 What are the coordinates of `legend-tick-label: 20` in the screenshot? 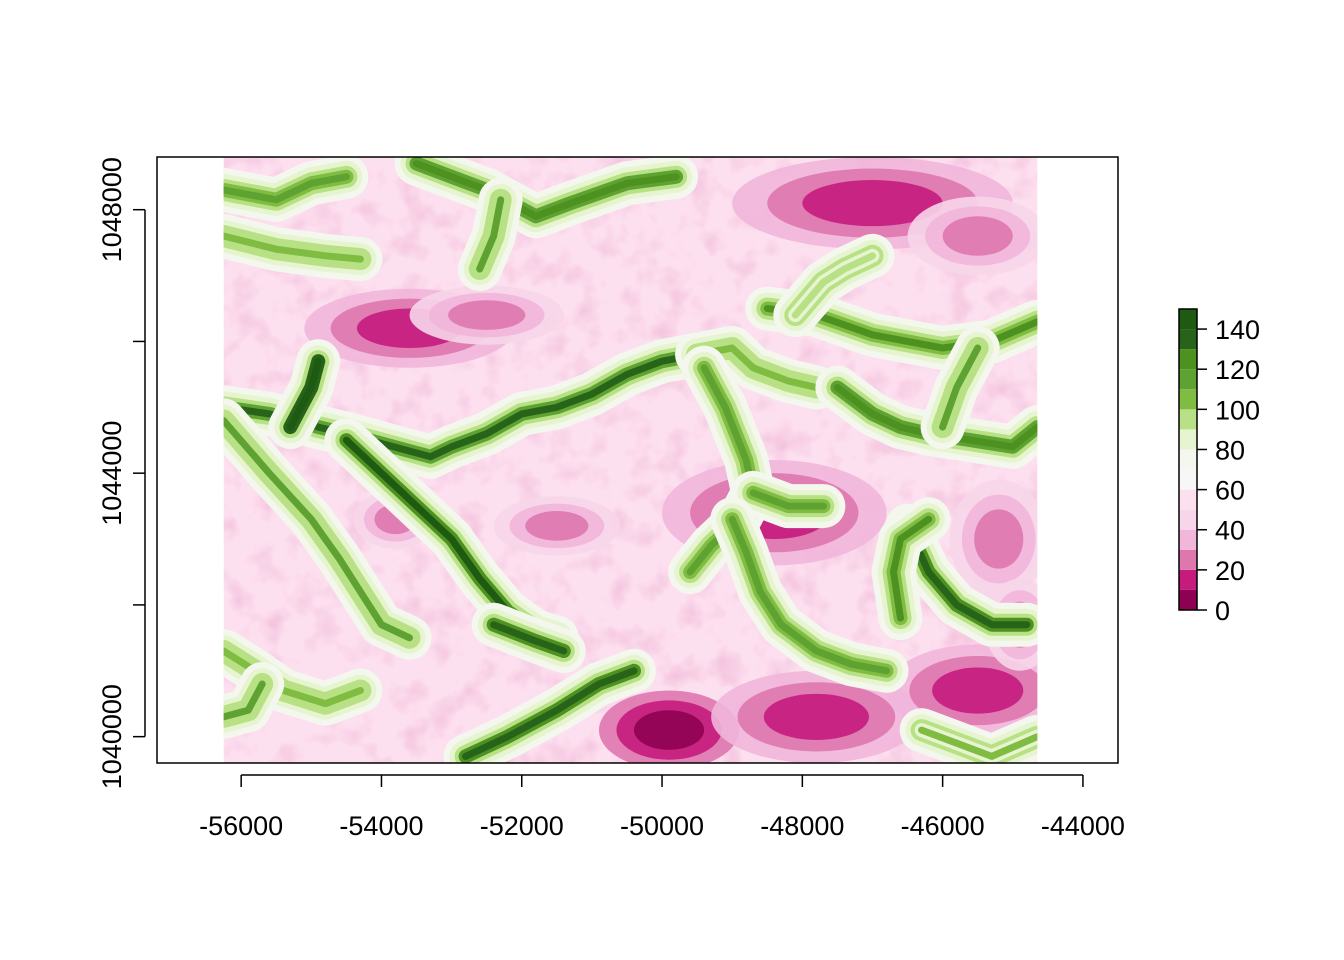 It's located at (1230, 571).